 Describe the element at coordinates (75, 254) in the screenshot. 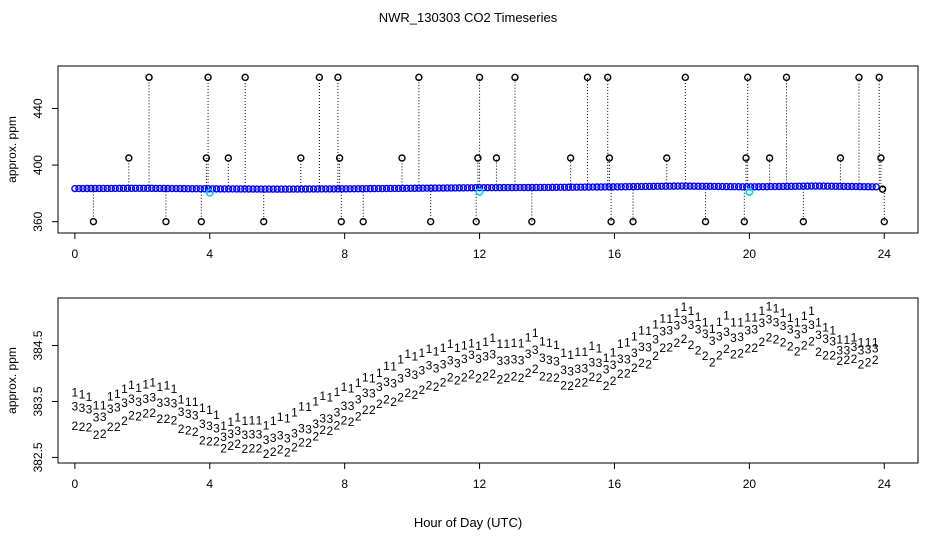

I see `x-tick-label-0: 0` at that location.